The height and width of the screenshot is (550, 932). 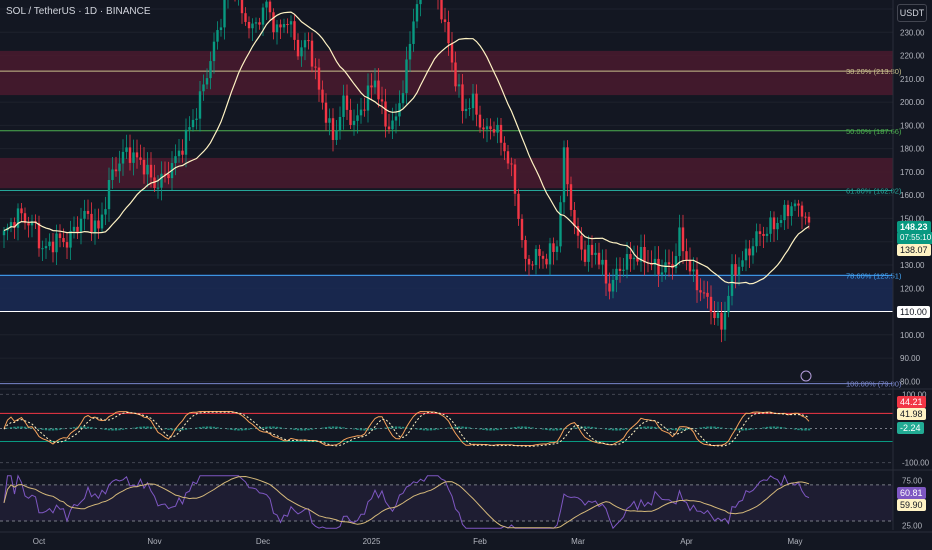 I want to click on rsi-ma-line, so click(x=406, y=502).